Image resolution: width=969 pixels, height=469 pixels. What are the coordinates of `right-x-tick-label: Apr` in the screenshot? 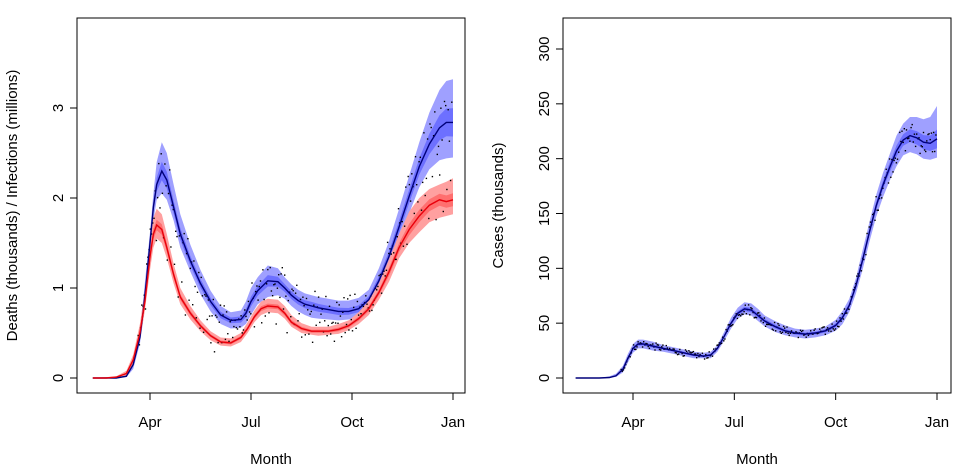 It's located at (632, 422).